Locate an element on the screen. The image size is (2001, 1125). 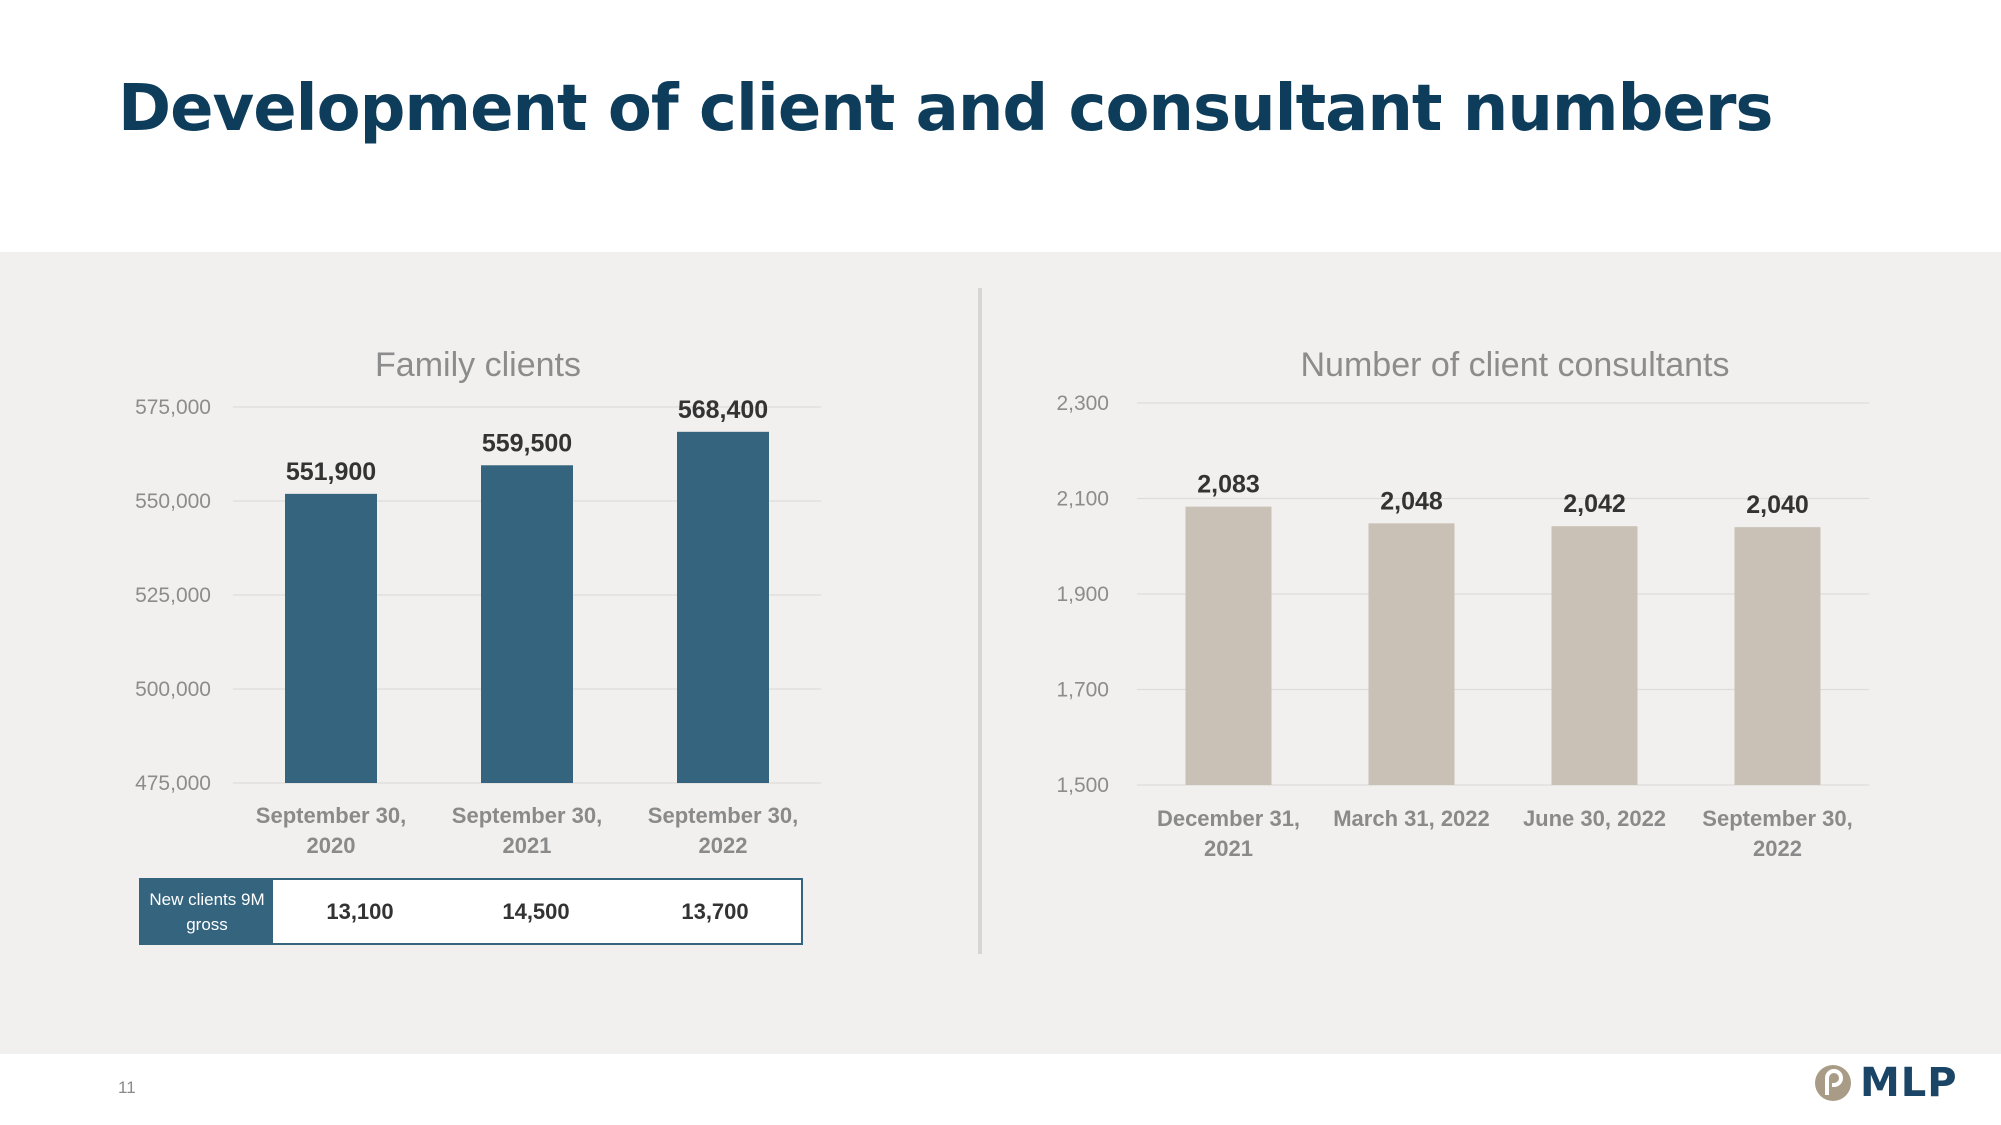
y-tick-label: 2,300 is located at coordinates (1082, 403).